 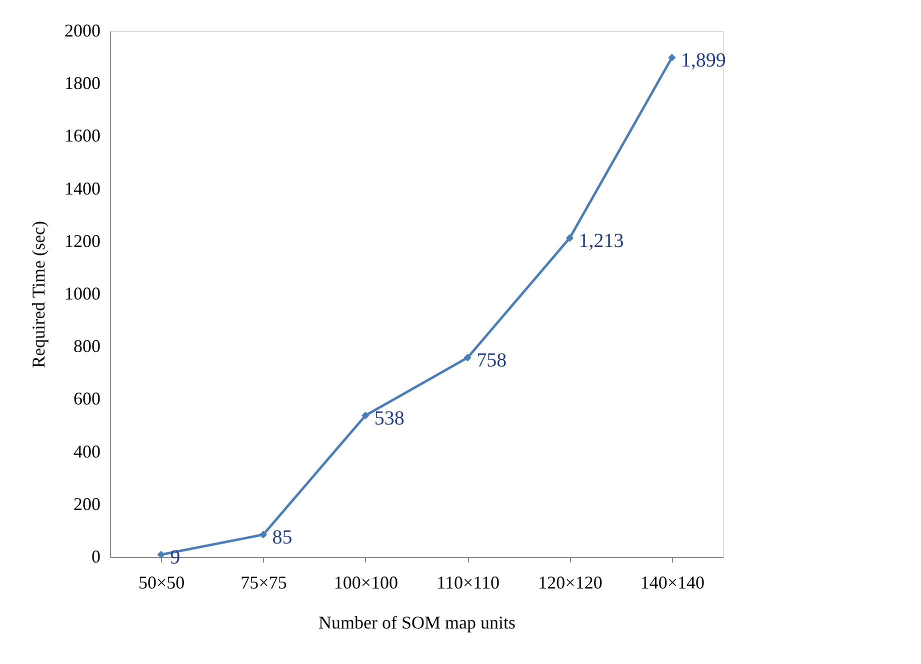 I want to click on data-label: 538, so click(x=389, y=419).